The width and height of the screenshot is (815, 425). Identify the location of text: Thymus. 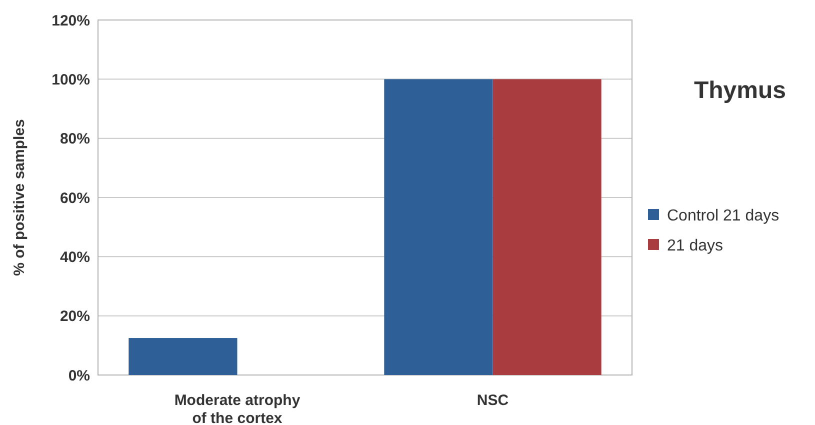
(740, 90).